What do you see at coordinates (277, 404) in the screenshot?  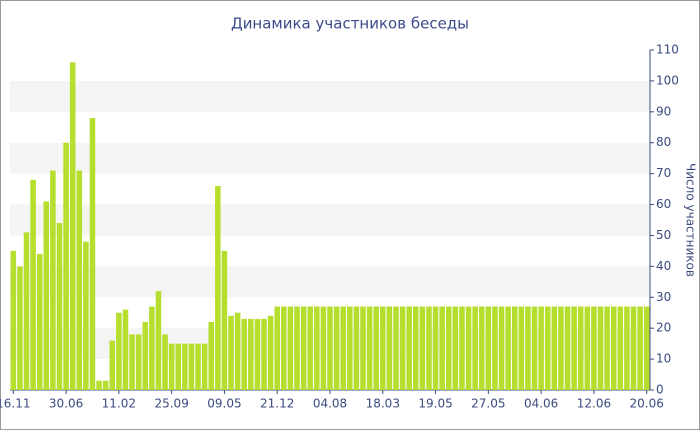 I see `x-tick-label: 21.12` at bounding box center [277, 404].